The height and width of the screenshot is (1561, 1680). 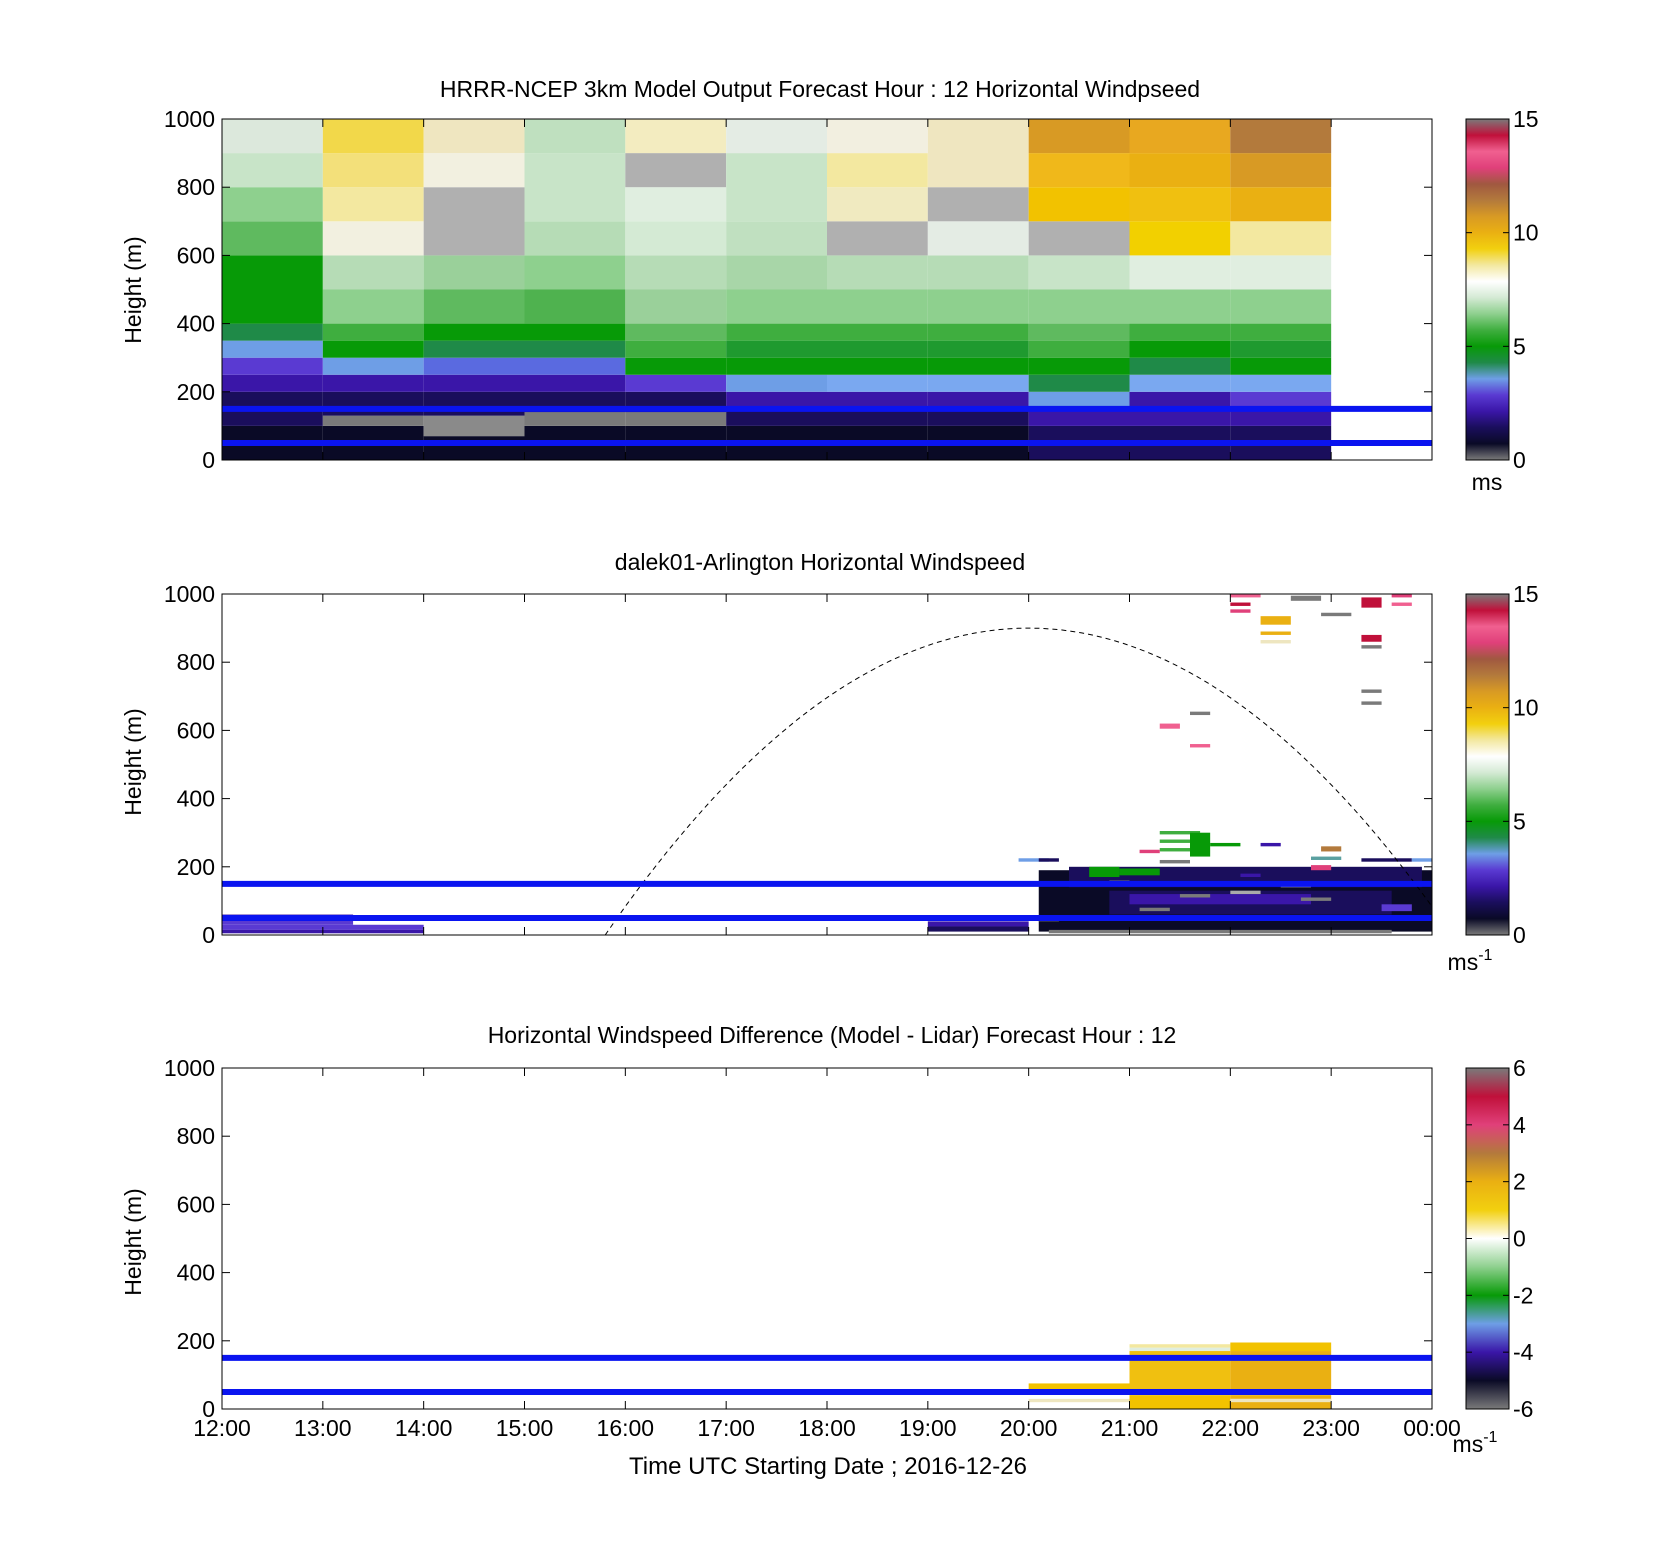 I want to click on colorbar-tick-label: 15, so click(x=1526, y=119).